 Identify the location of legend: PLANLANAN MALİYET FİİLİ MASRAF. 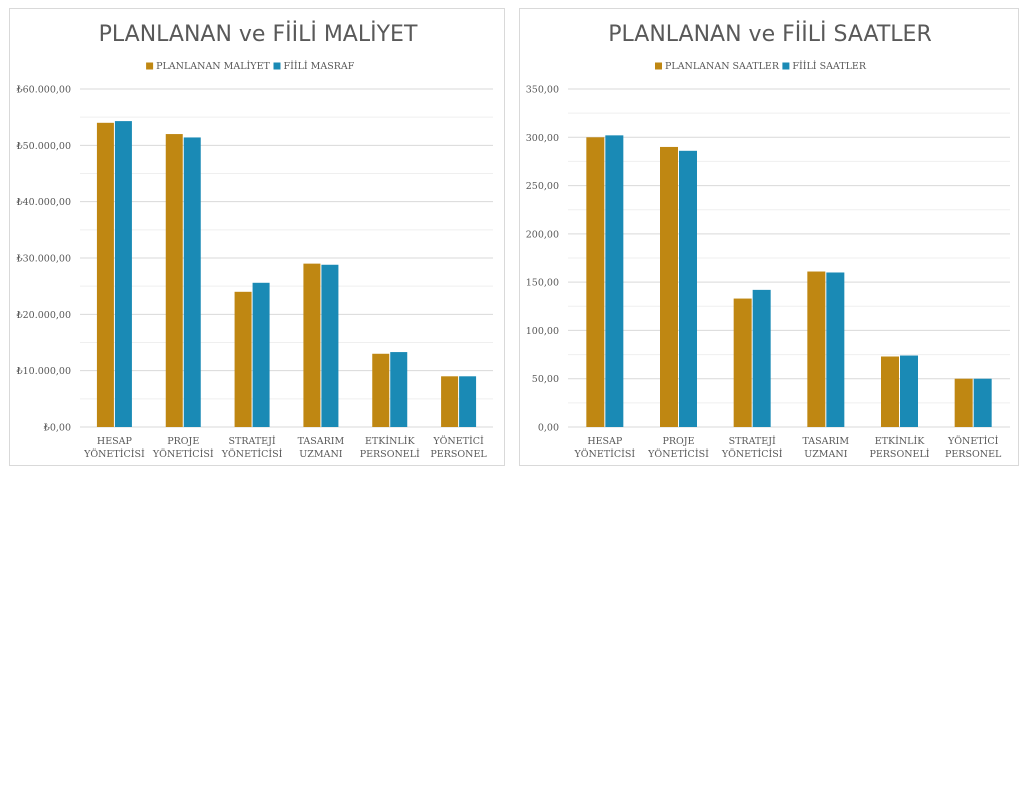
(250, 66).